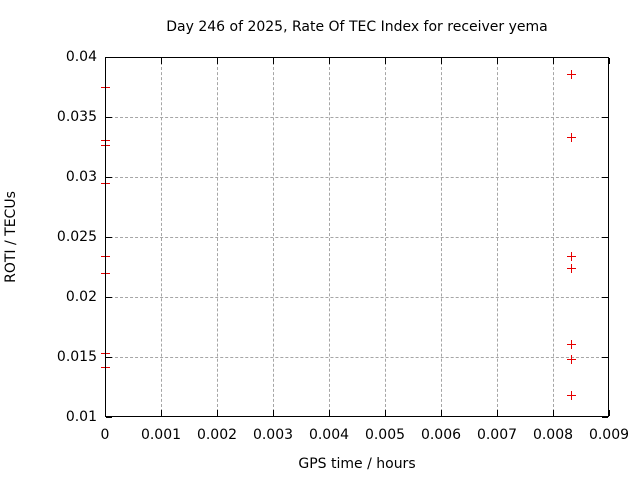  I want to click on y-axis-label: ROTI / TECUs, so click(11, 237).